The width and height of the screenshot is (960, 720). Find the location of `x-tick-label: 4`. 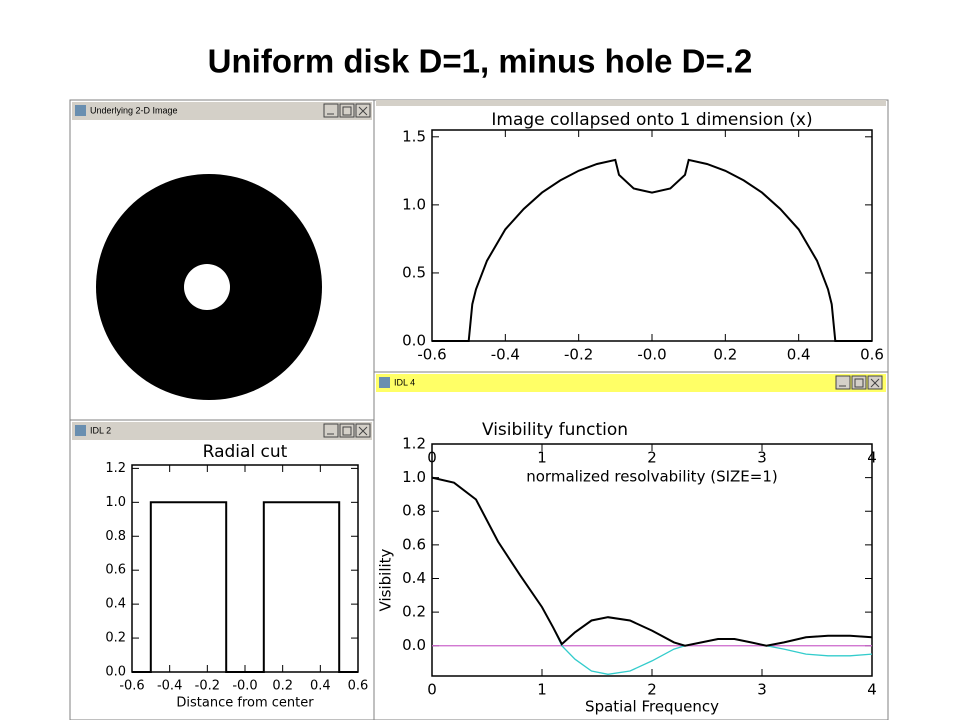

x-tick-label: 4 is located at coordinates (872, 690).